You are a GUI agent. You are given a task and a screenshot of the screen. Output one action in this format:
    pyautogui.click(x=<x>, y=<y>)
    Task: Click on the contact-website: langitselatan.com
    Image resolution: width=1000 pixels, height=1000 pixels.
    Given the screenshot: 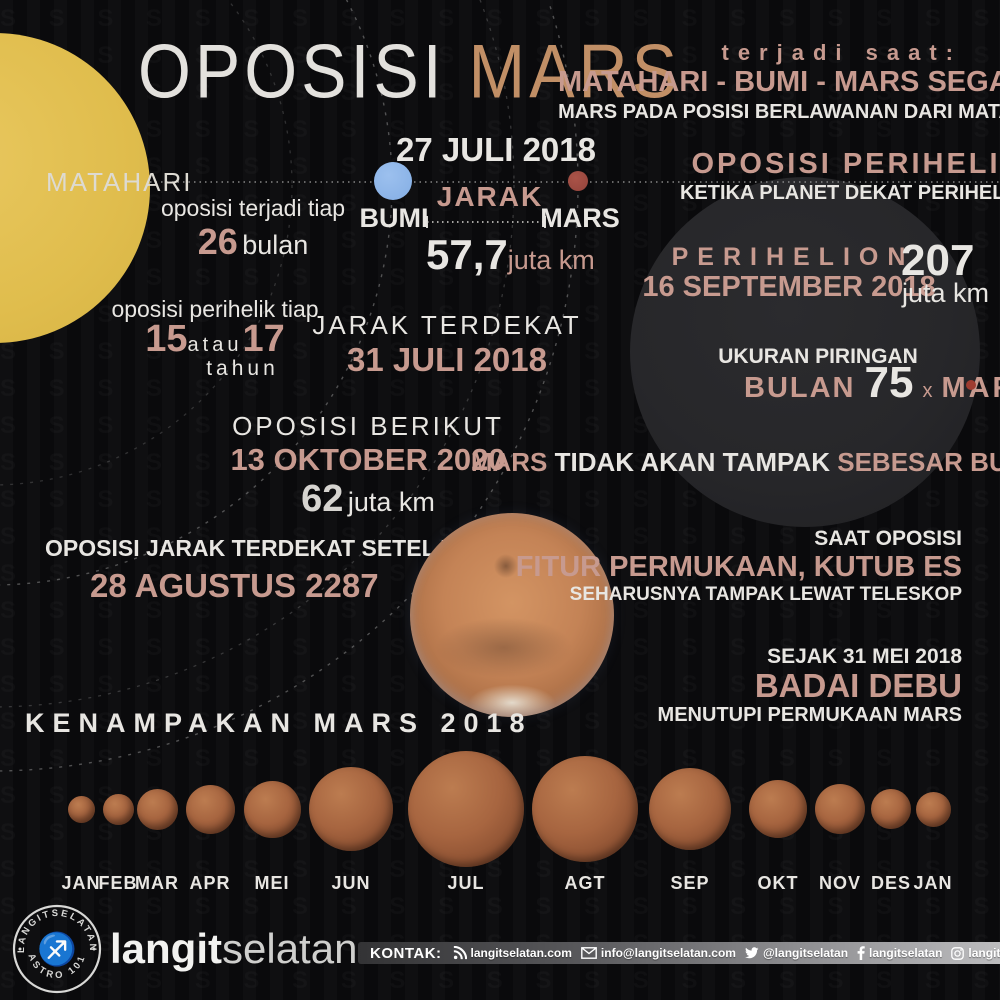 What is the action you would take?
    pyautogui.click(x=512, y=953)
    